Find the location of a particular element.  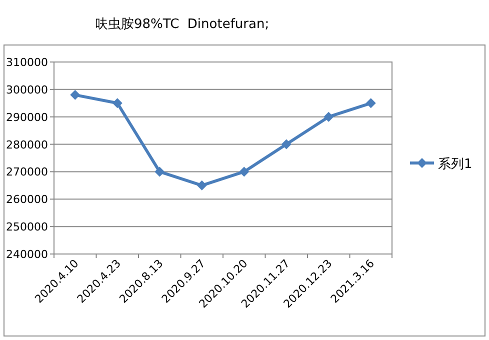

legend-label: 系列1 is located at coordinates (455, 164).